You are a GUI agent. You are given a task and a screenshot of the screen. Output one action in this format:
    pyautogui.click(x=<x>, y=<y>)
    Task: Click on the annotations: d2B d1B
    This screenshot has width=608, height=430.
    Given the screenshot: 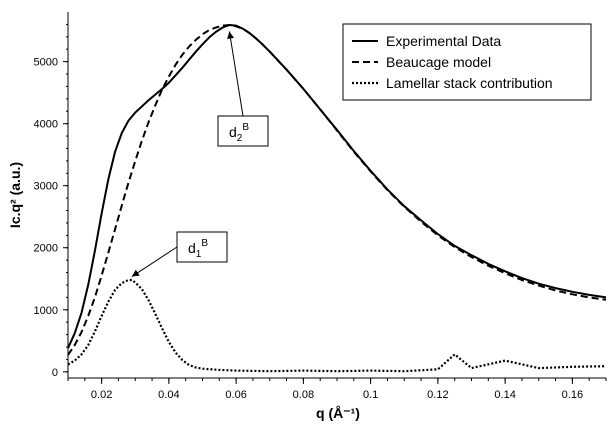 What is the action you would take?
    pyautogui.click(x=200, y=154)
    